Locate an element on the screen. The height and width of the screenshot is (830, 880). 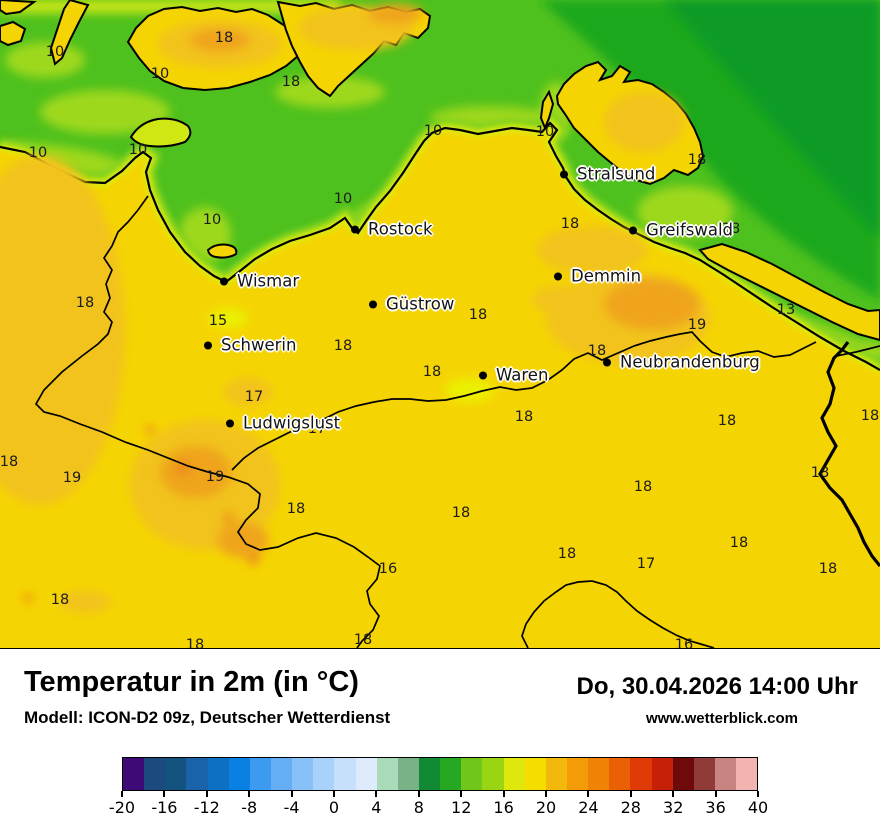
legend-tick-label: 8 is located at coordinates (418, 807).